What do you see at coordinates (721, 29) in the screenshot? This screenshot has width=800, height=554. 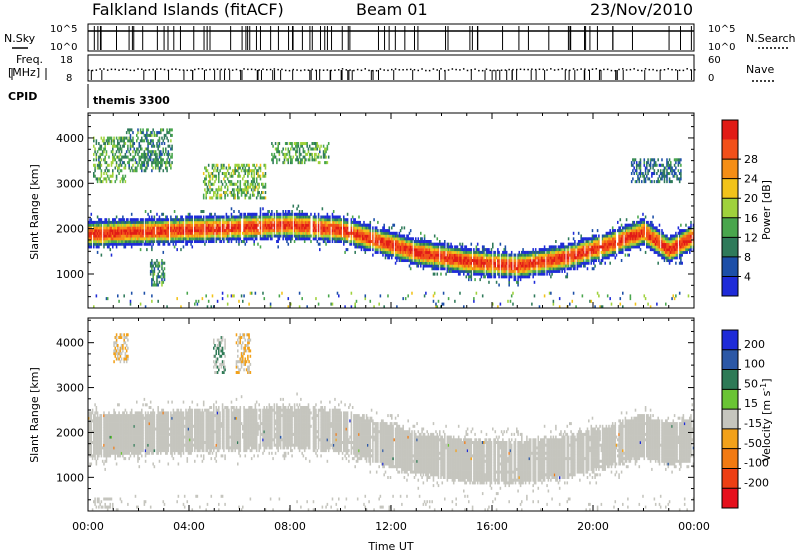 I see `nsearch-tick-top: 10^5` at bounding box center [721, 29].